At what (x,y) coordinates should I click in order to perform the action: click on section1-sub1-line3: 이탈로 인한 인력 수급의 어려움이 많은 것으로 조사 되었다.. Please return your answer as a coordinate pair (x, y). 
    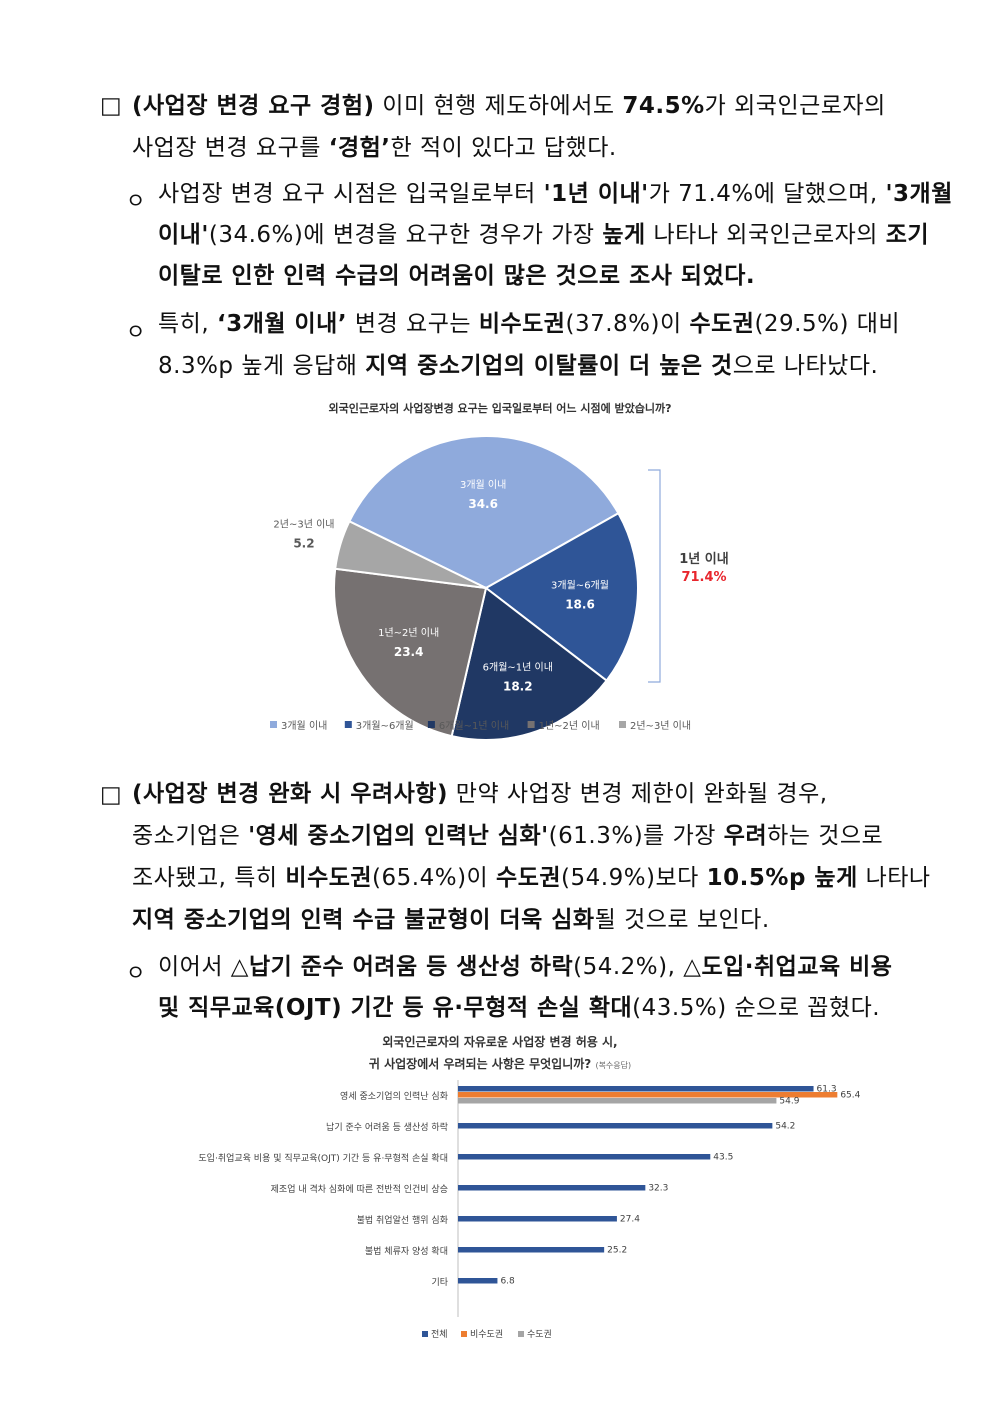
    Looking at the image, I should click on (456, 276).